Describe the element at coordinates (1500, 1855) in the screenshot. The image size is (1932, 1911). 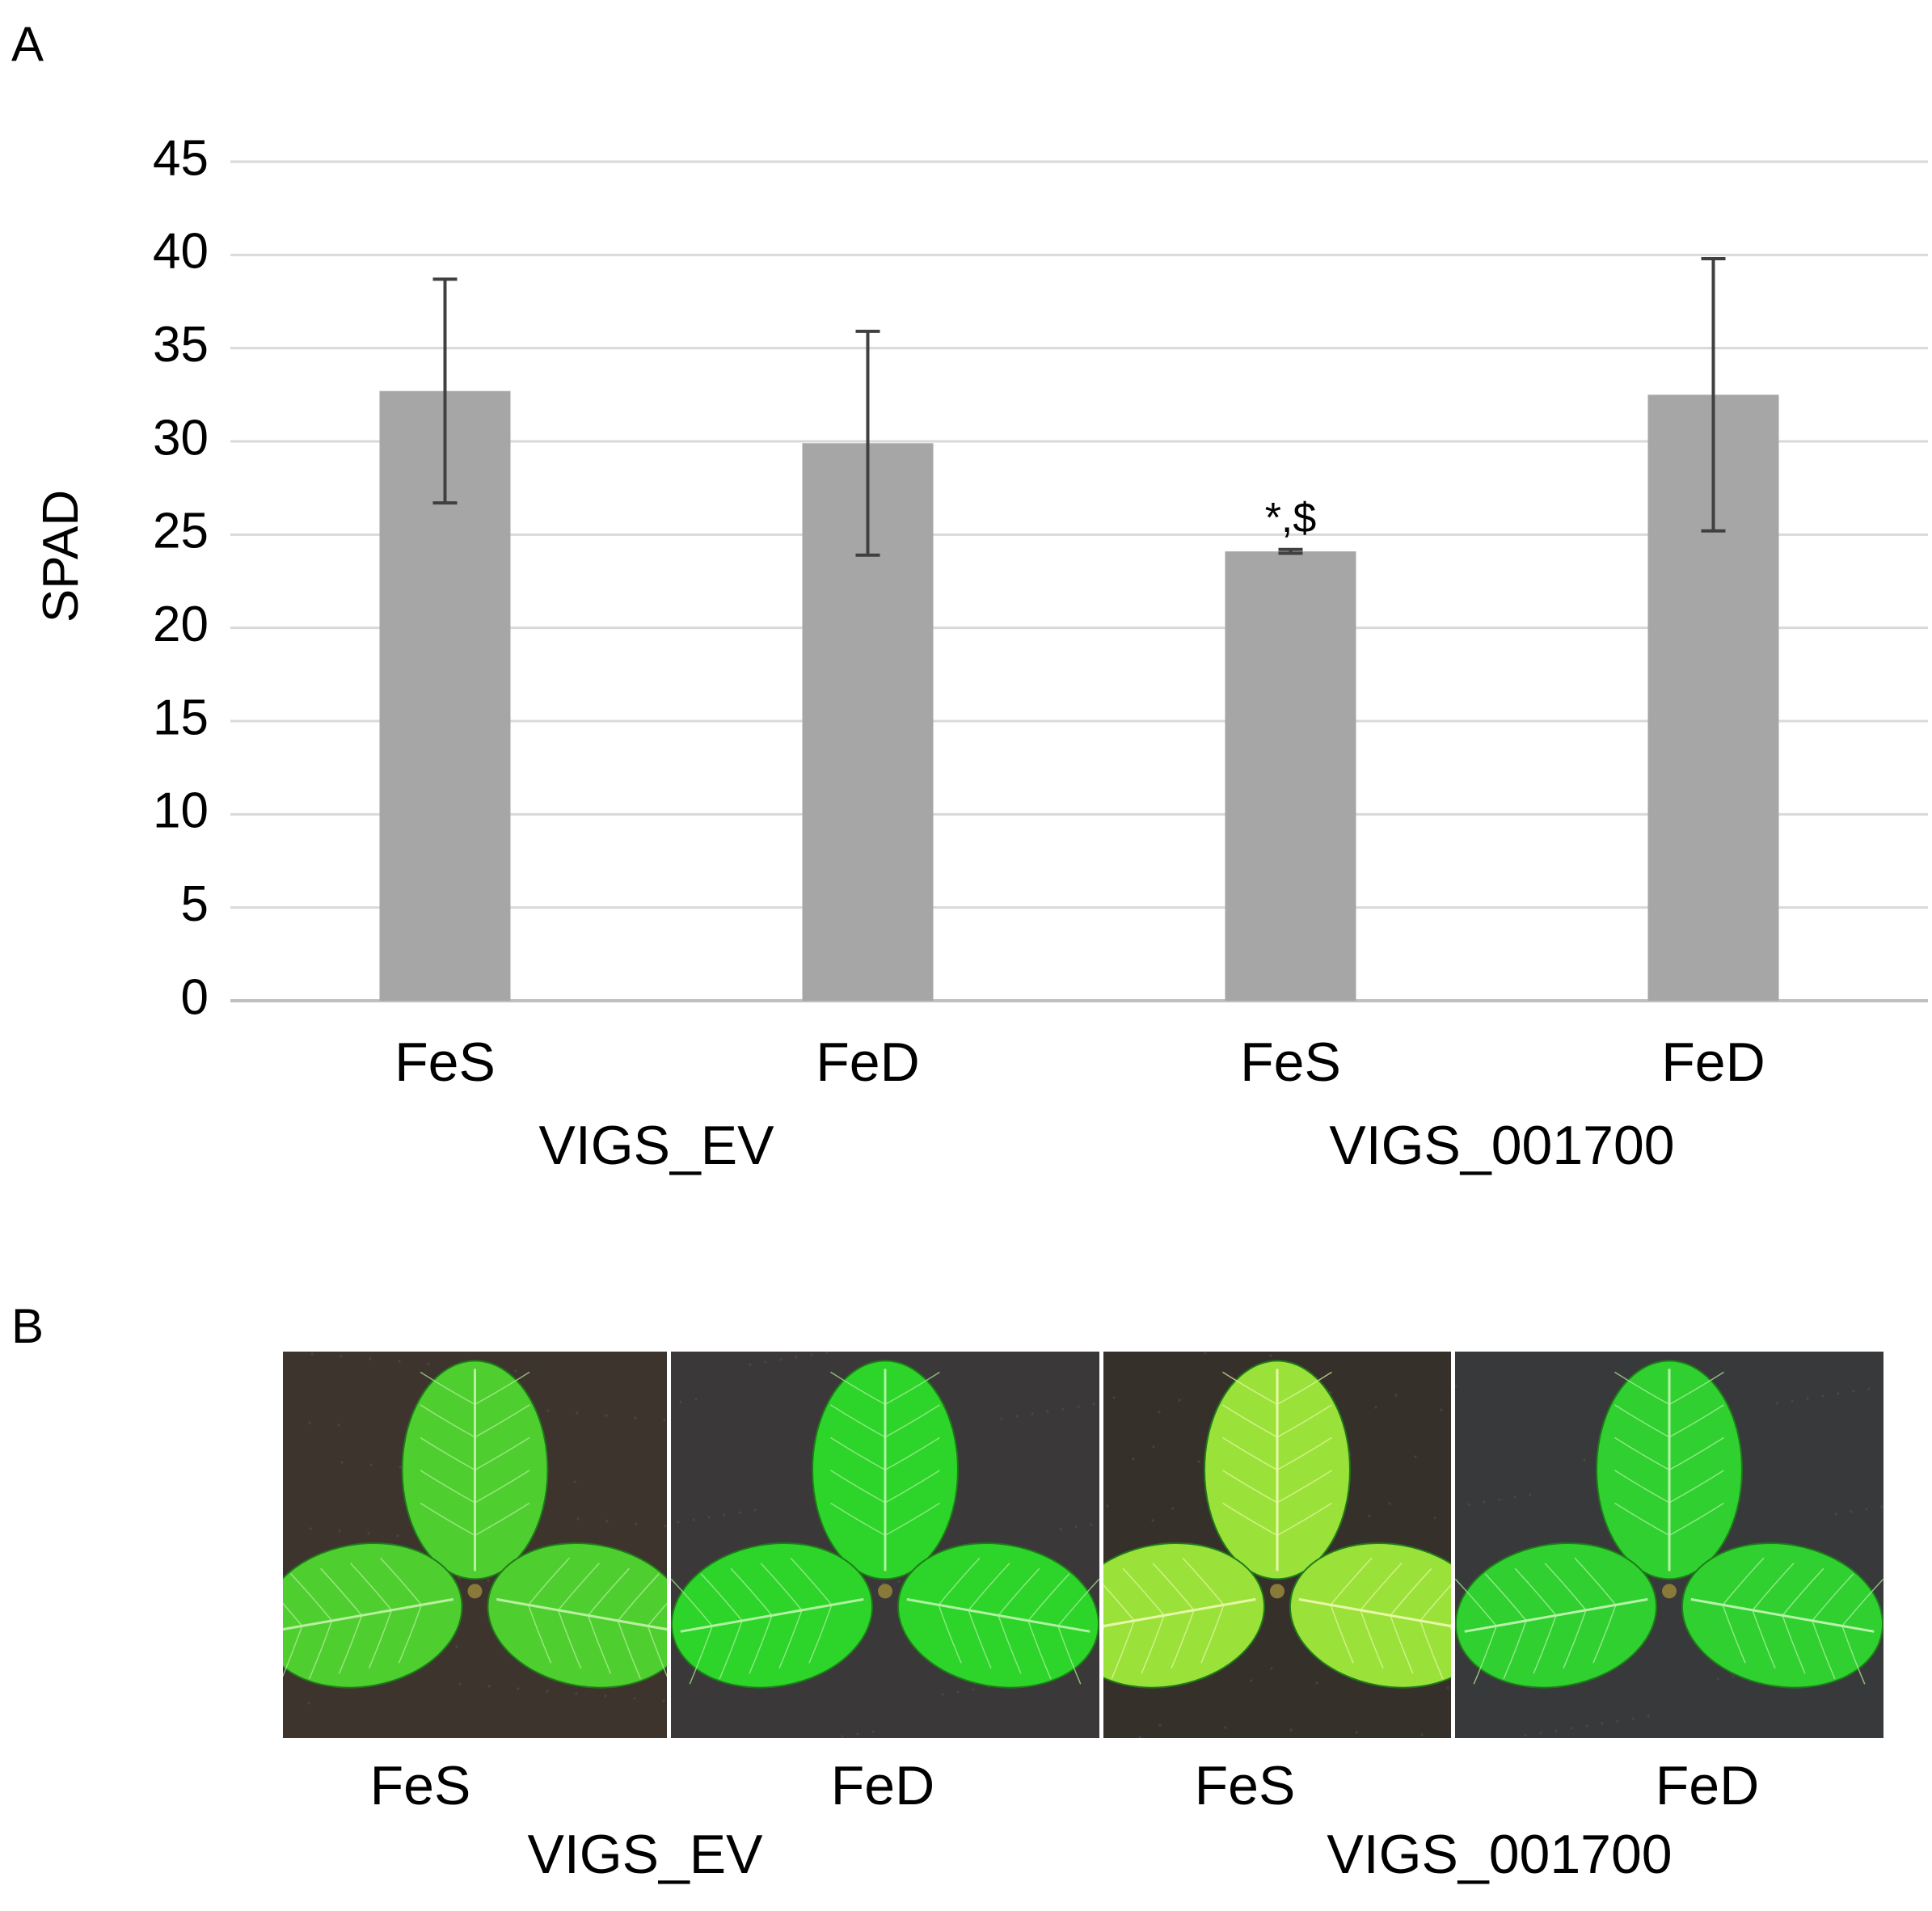
I see `photo-group-vigs-001700: VIGS_001700` at that location.